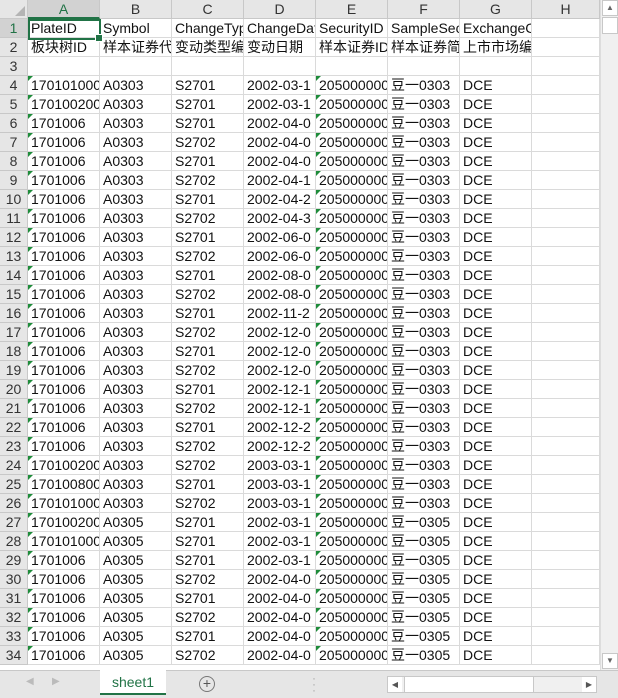  What do you see at coordinates (136, 28) in the screenshot?
I see `cell-b1: Symbol` at bounding box center [136, 28].